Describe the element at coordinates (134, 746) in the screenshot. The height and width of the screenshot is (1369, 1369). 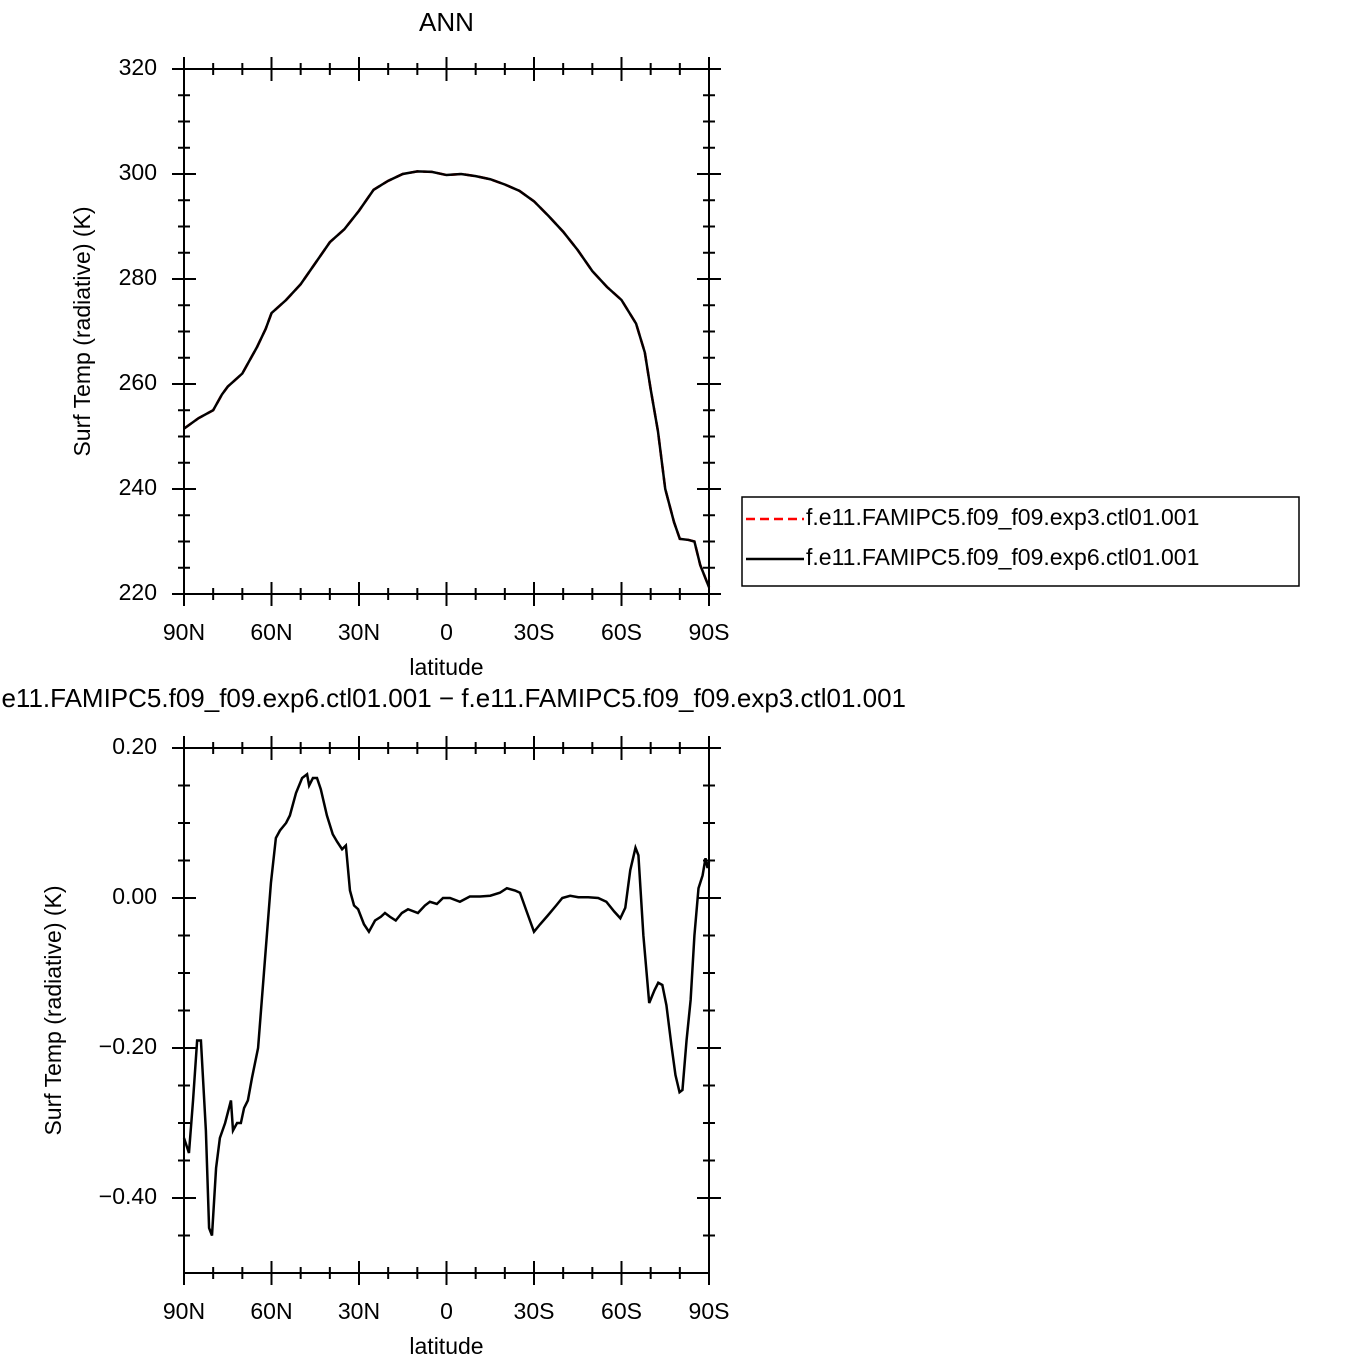
I see `y-tick-label: 0.20` at that location.